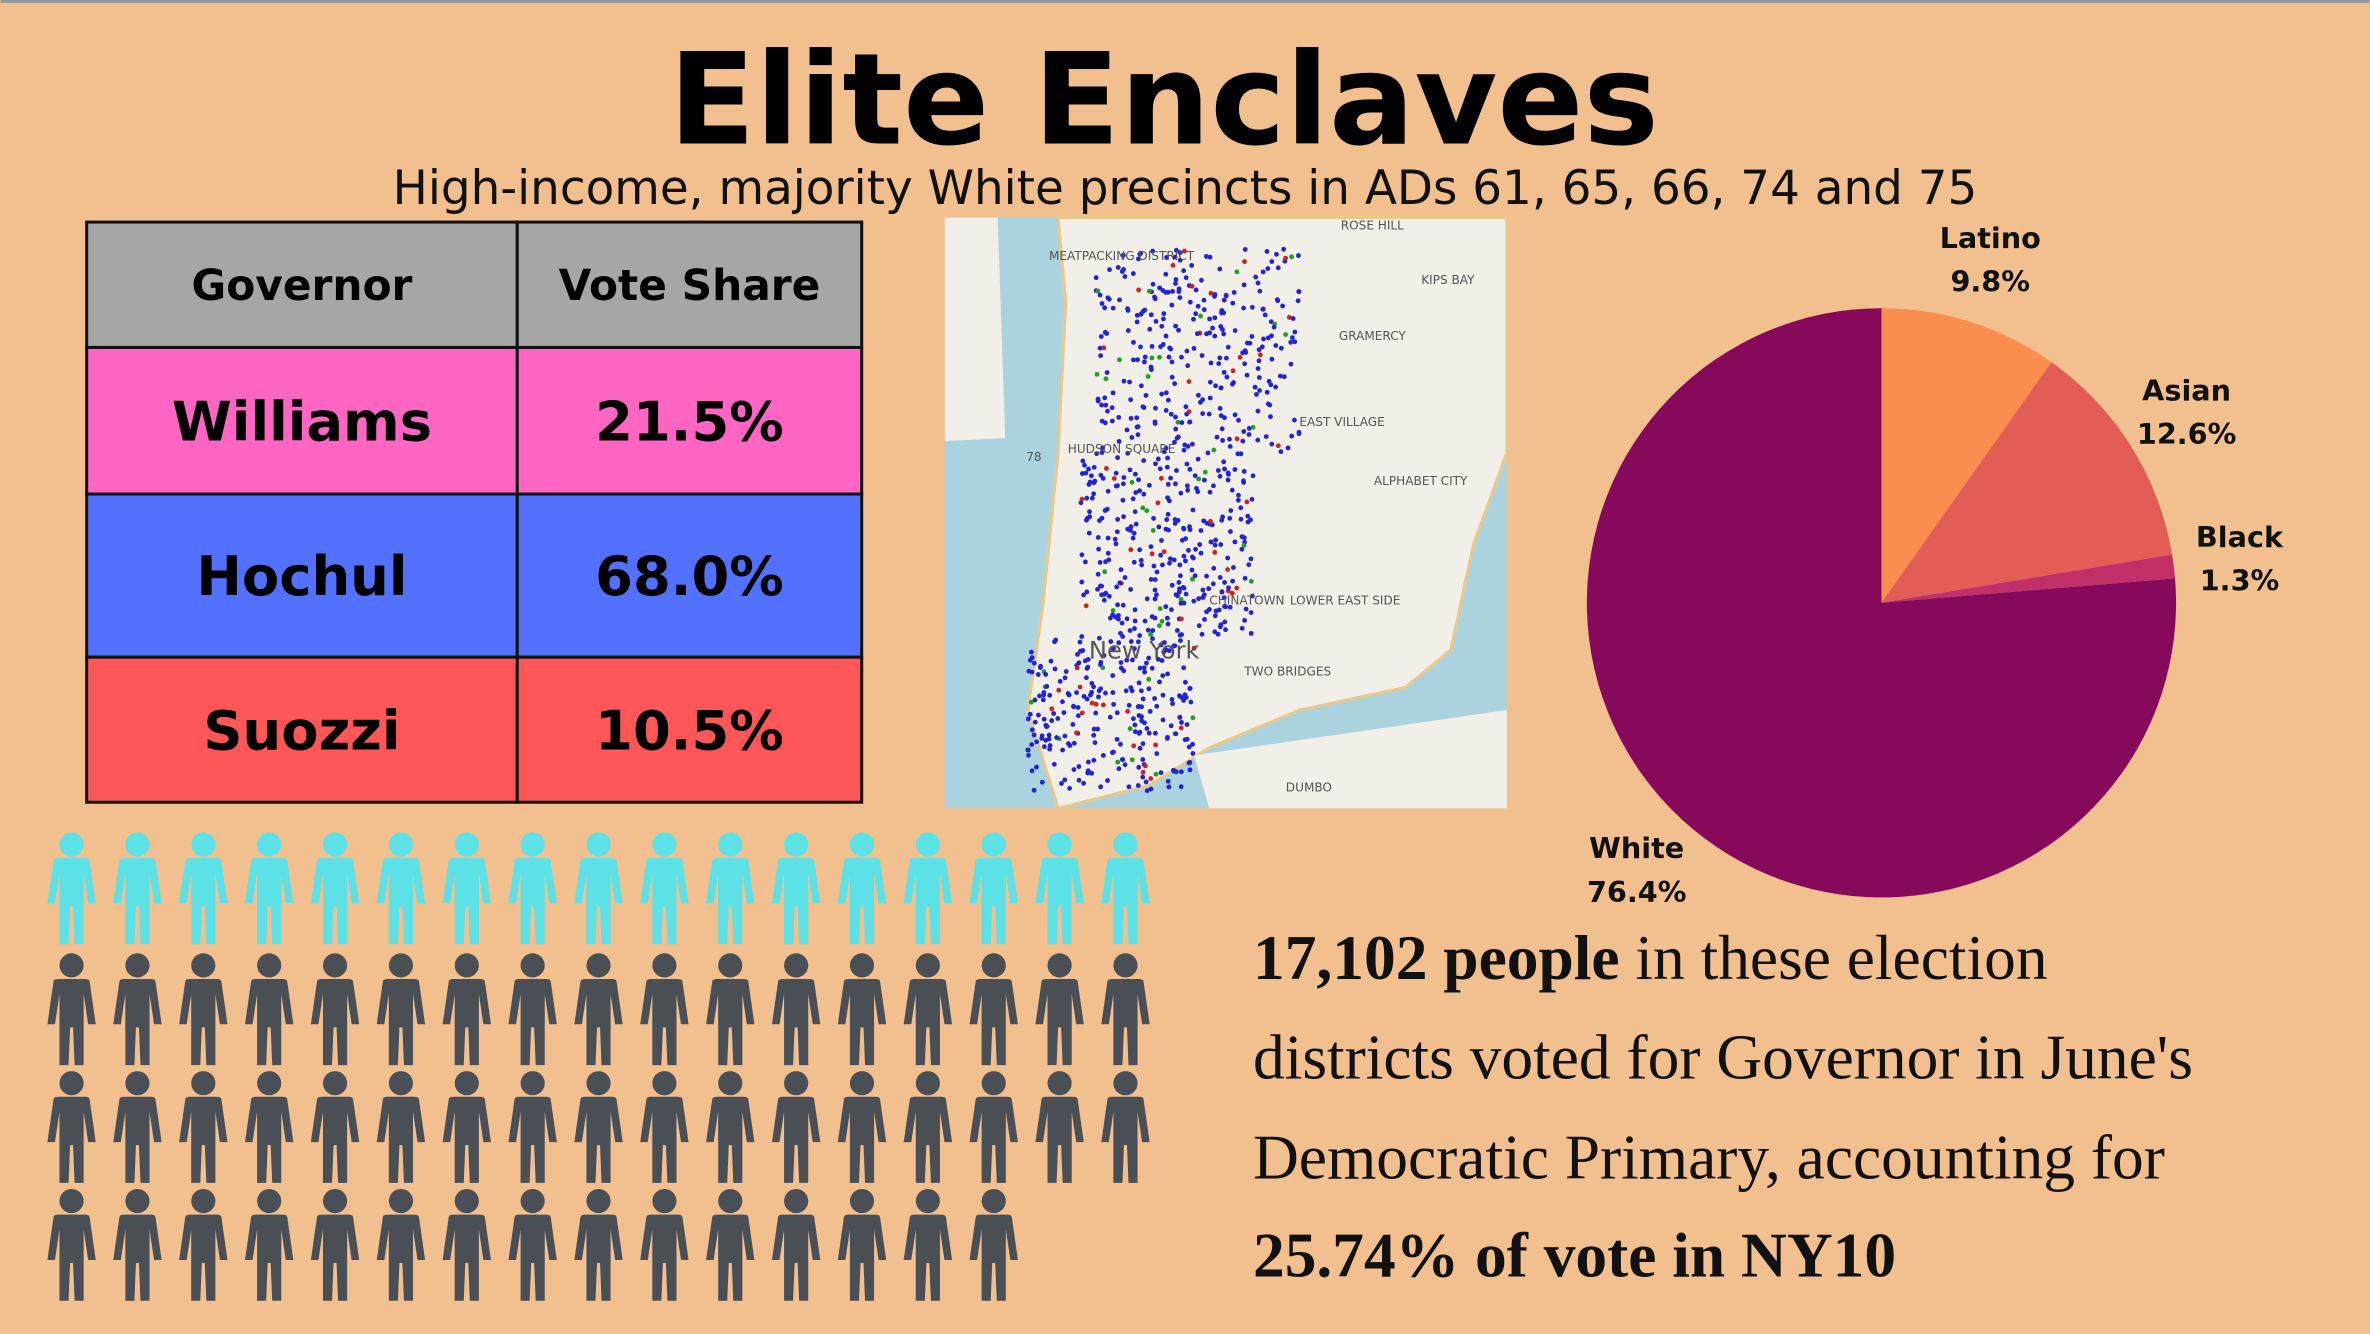 The image size is (2370, 1334). What do you see at coordinates (1122, 256) in the screenshot?
I see `map-label: MEATPACKING DISTRICT` at bounding box center [1122, 256].